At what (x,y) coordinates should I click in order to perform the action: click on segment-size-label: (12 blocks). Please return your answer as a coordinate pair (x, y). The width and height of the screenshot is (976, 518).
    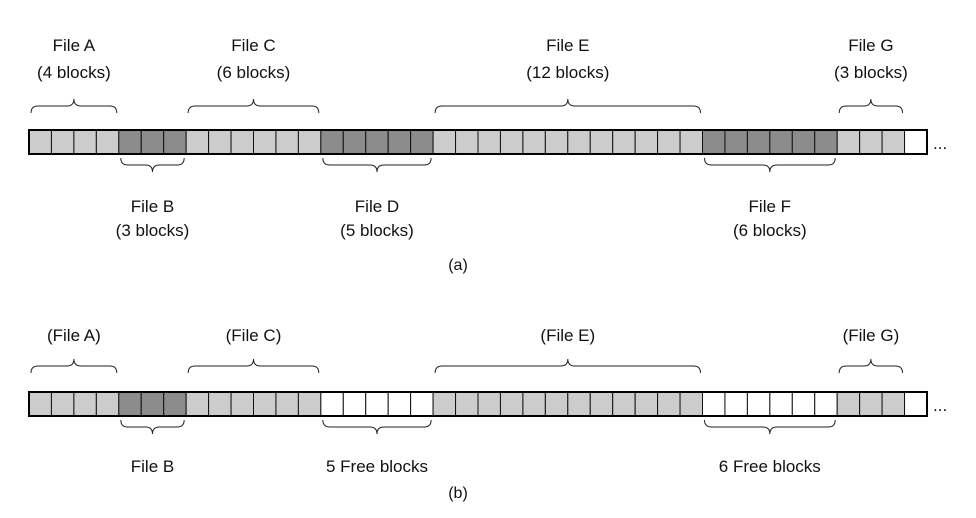
    Looking at the image, I should click on (567, 72).